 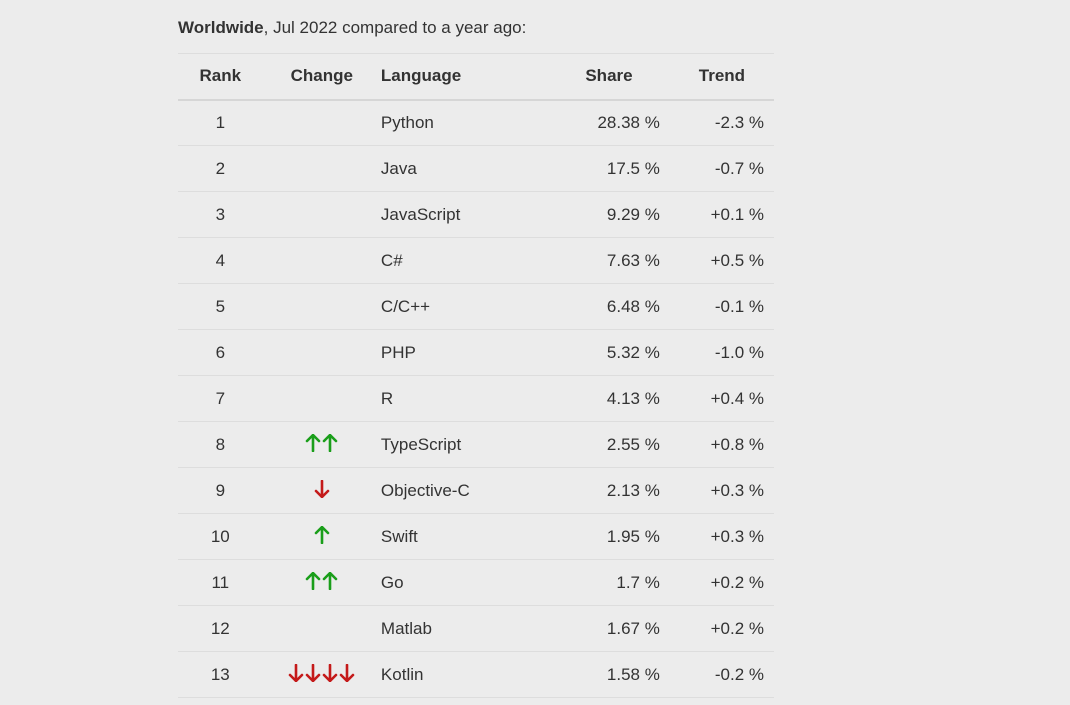 What do you see at coordinates (633, 536) in the screenshot?
I see `share-cell: 1.95 %` at bounding box center [633, 536].